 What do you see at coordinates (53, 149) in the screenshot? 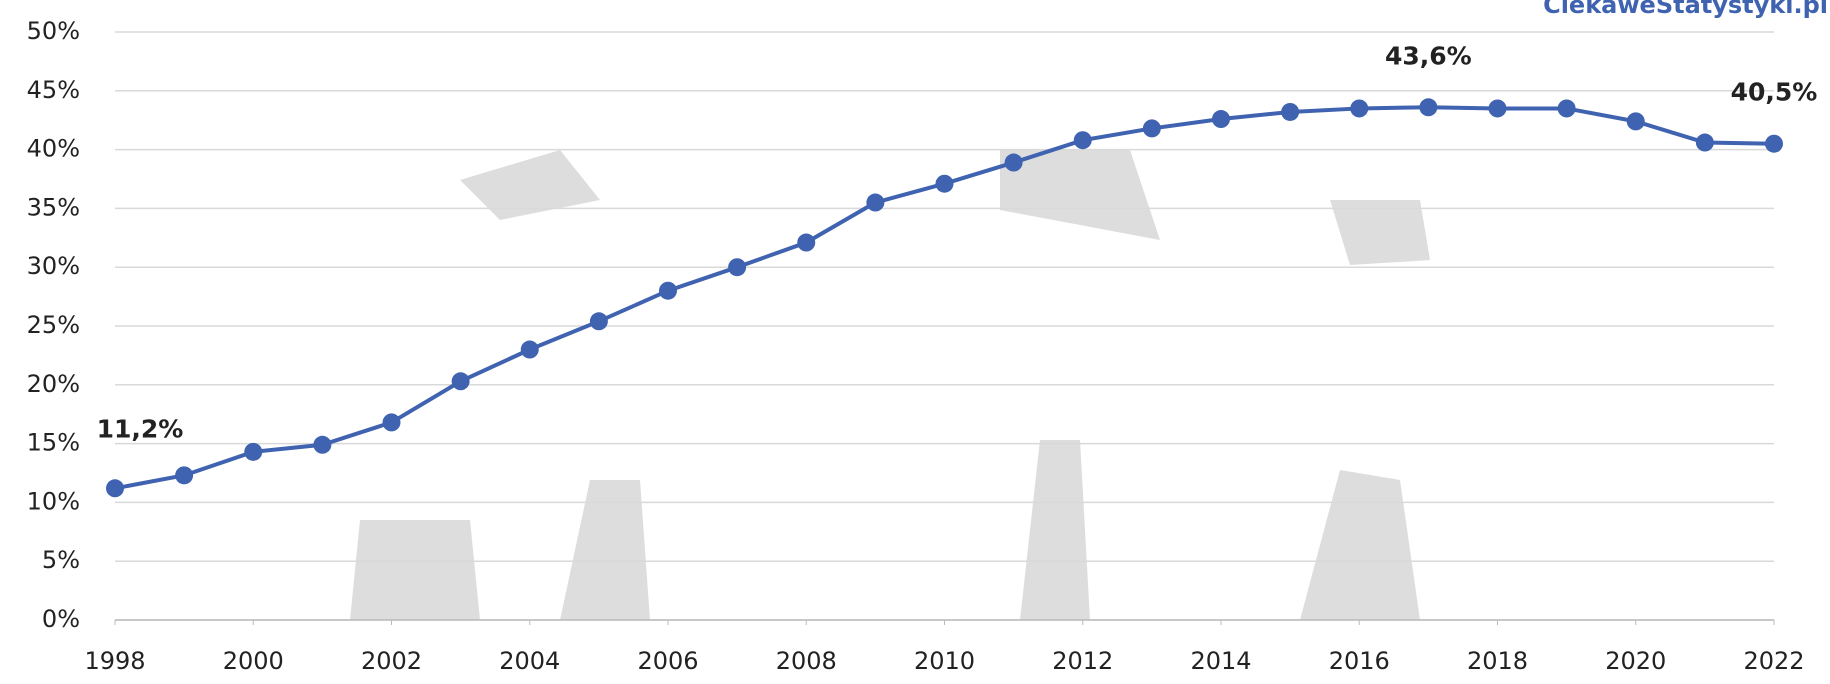
I see `y-tick-label: 40%` at bounding box center [53, 149].